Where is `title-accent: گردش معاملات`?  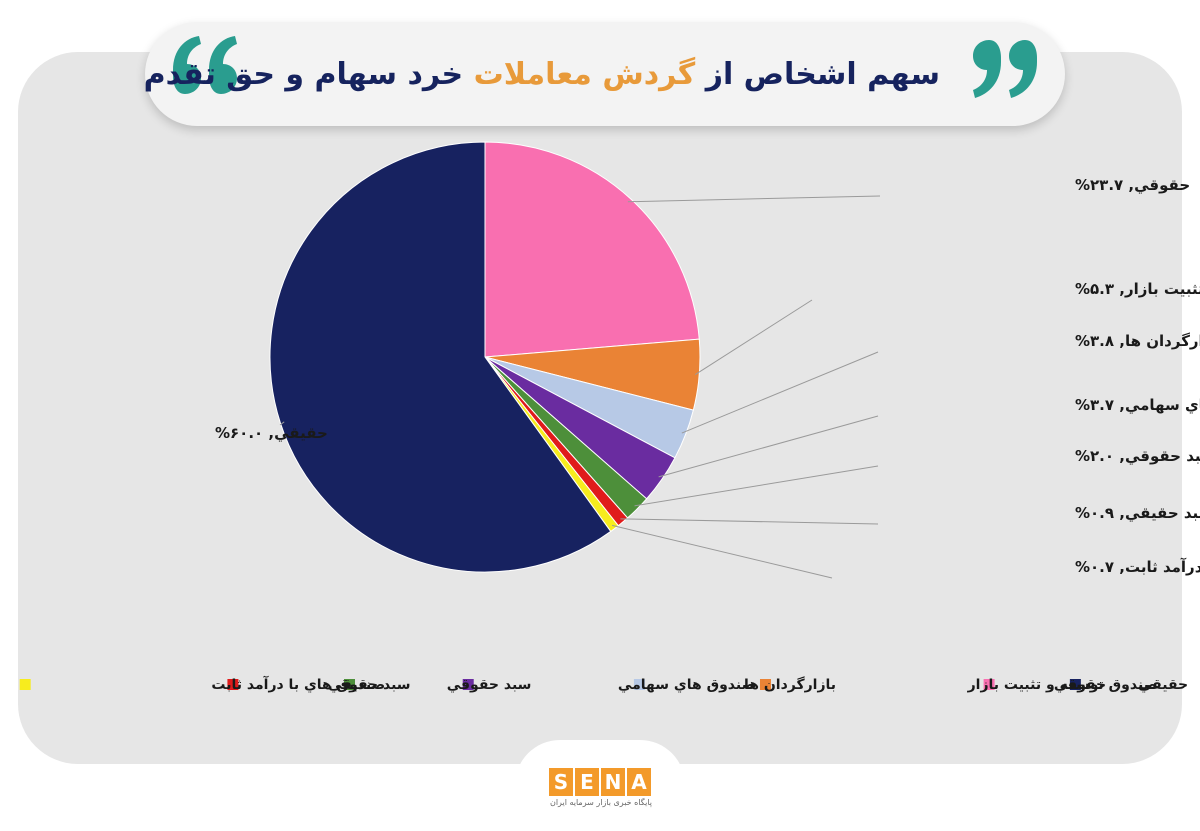 title-accent: گردش معاملات is located at coordinates (584, 74).